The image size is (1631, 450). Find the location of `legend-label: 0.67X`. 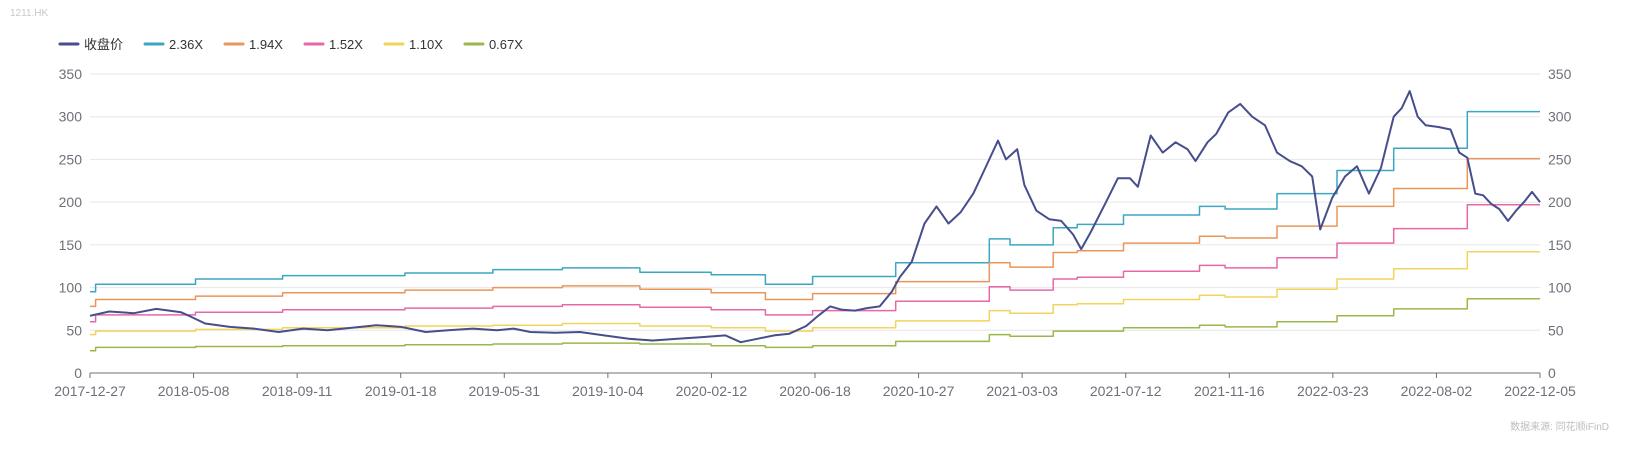

legend-label: 0.67X is located at coordinates (506, 44).